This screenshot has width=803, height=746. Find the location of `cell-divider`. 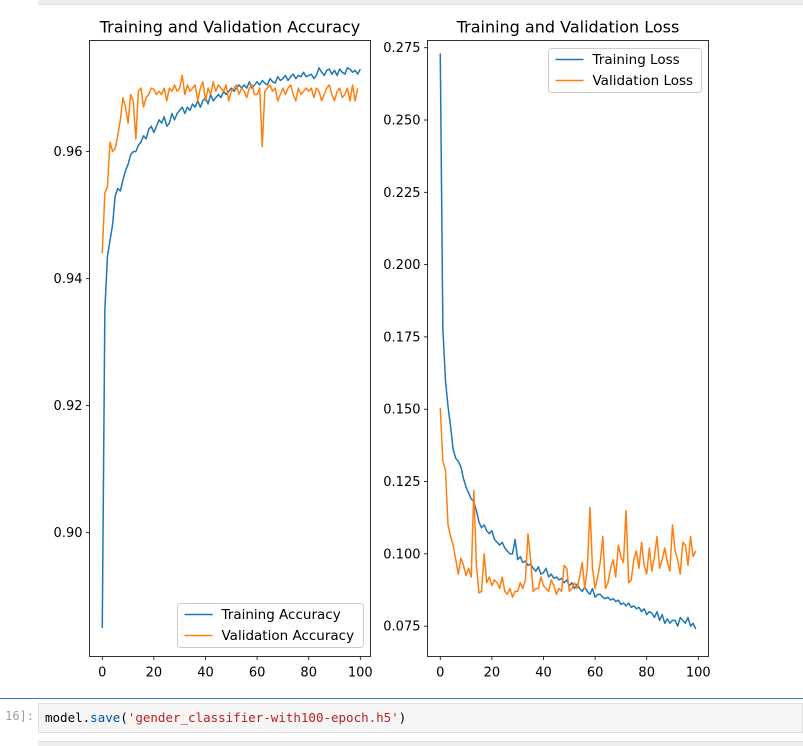

cell-divider is located at coordinates (401, 698).